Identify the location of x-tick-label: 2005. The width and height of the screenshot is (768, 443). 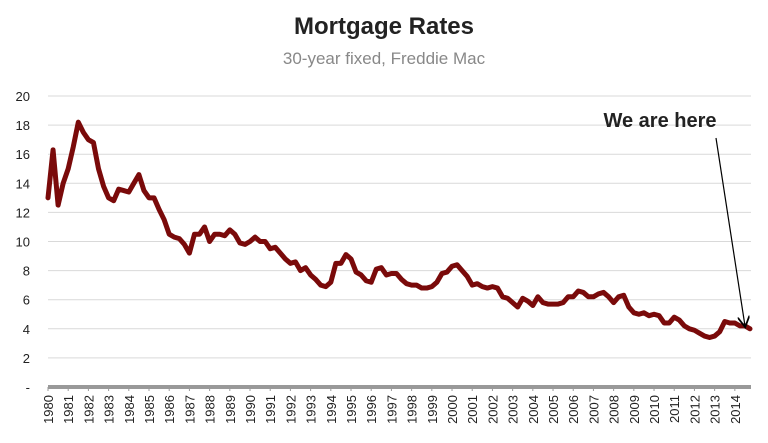
(553, 409).